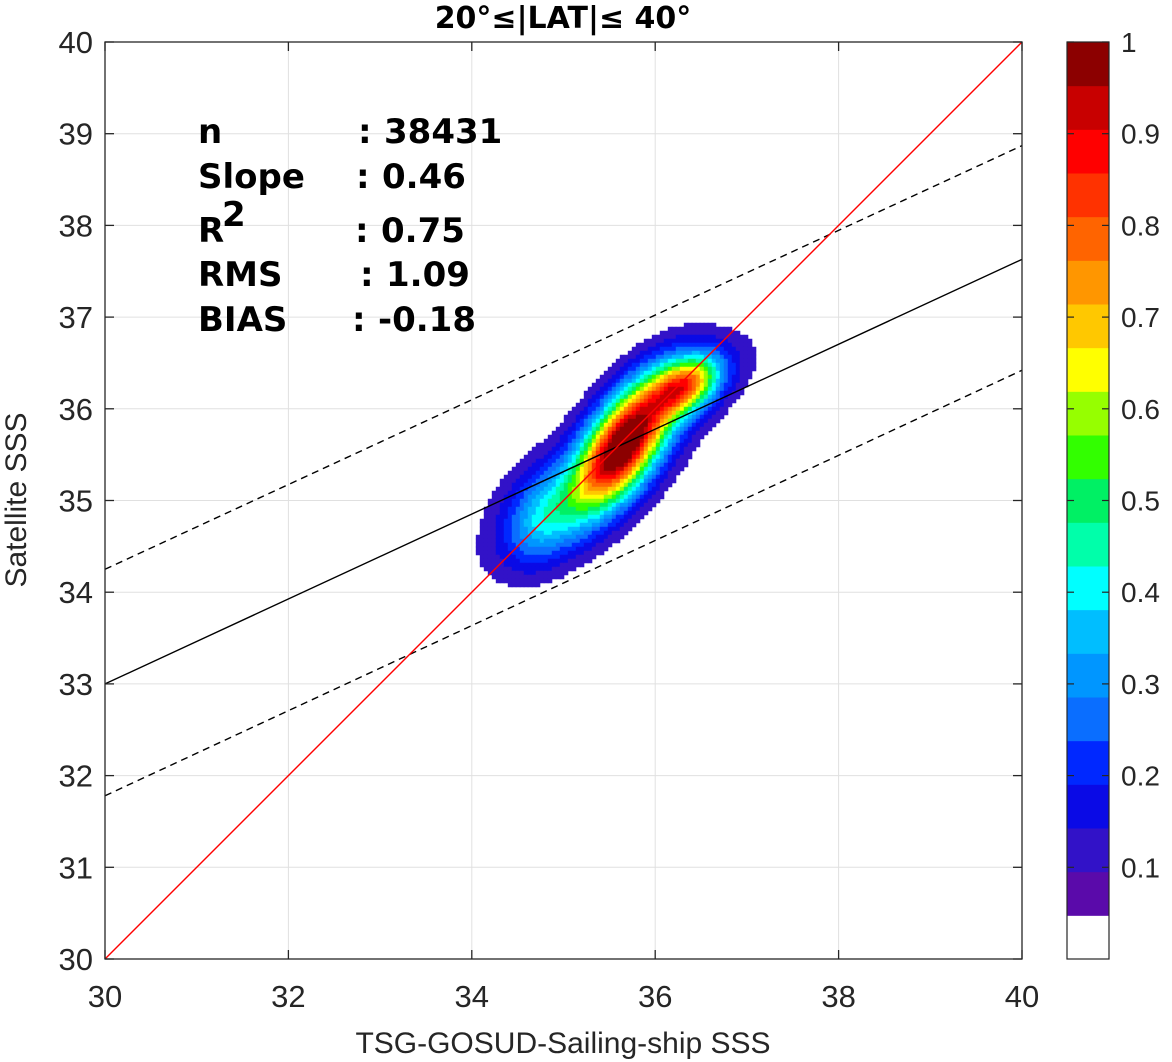  What do you see at coordinates (251, 177) in the screenshot?
I see `stat-label: Slope` at bounding box center [251, 177].